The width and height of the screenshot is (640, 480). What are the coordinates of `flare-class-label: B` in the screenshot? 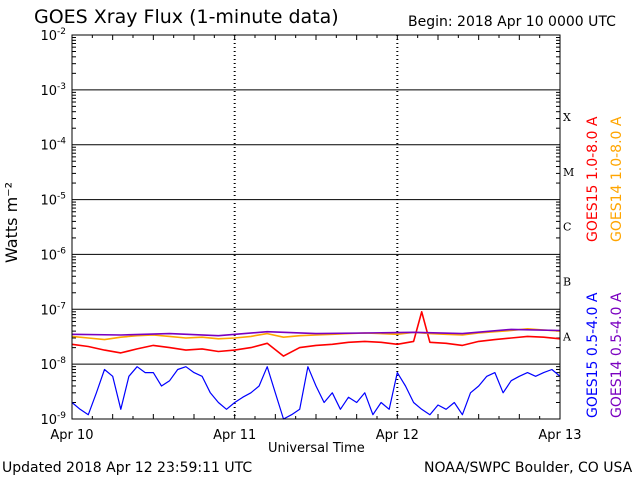 It's located at (567, 282).